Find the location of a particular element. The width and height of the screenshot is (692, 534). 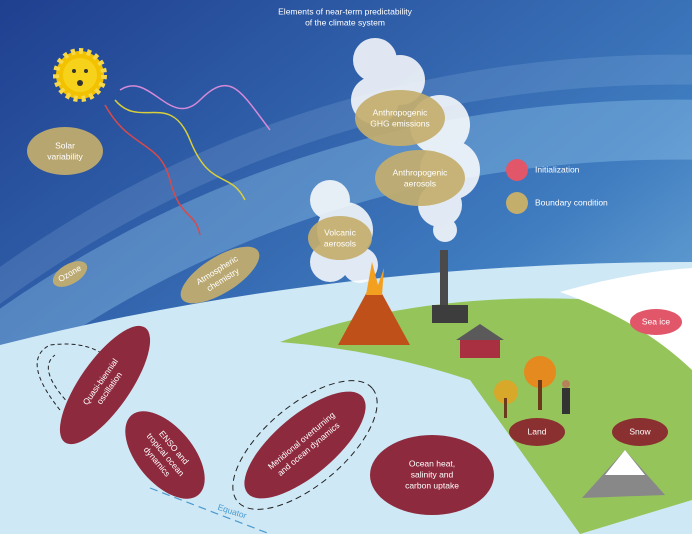

node-label: GHG emissions is located at coordinates (400, 123).